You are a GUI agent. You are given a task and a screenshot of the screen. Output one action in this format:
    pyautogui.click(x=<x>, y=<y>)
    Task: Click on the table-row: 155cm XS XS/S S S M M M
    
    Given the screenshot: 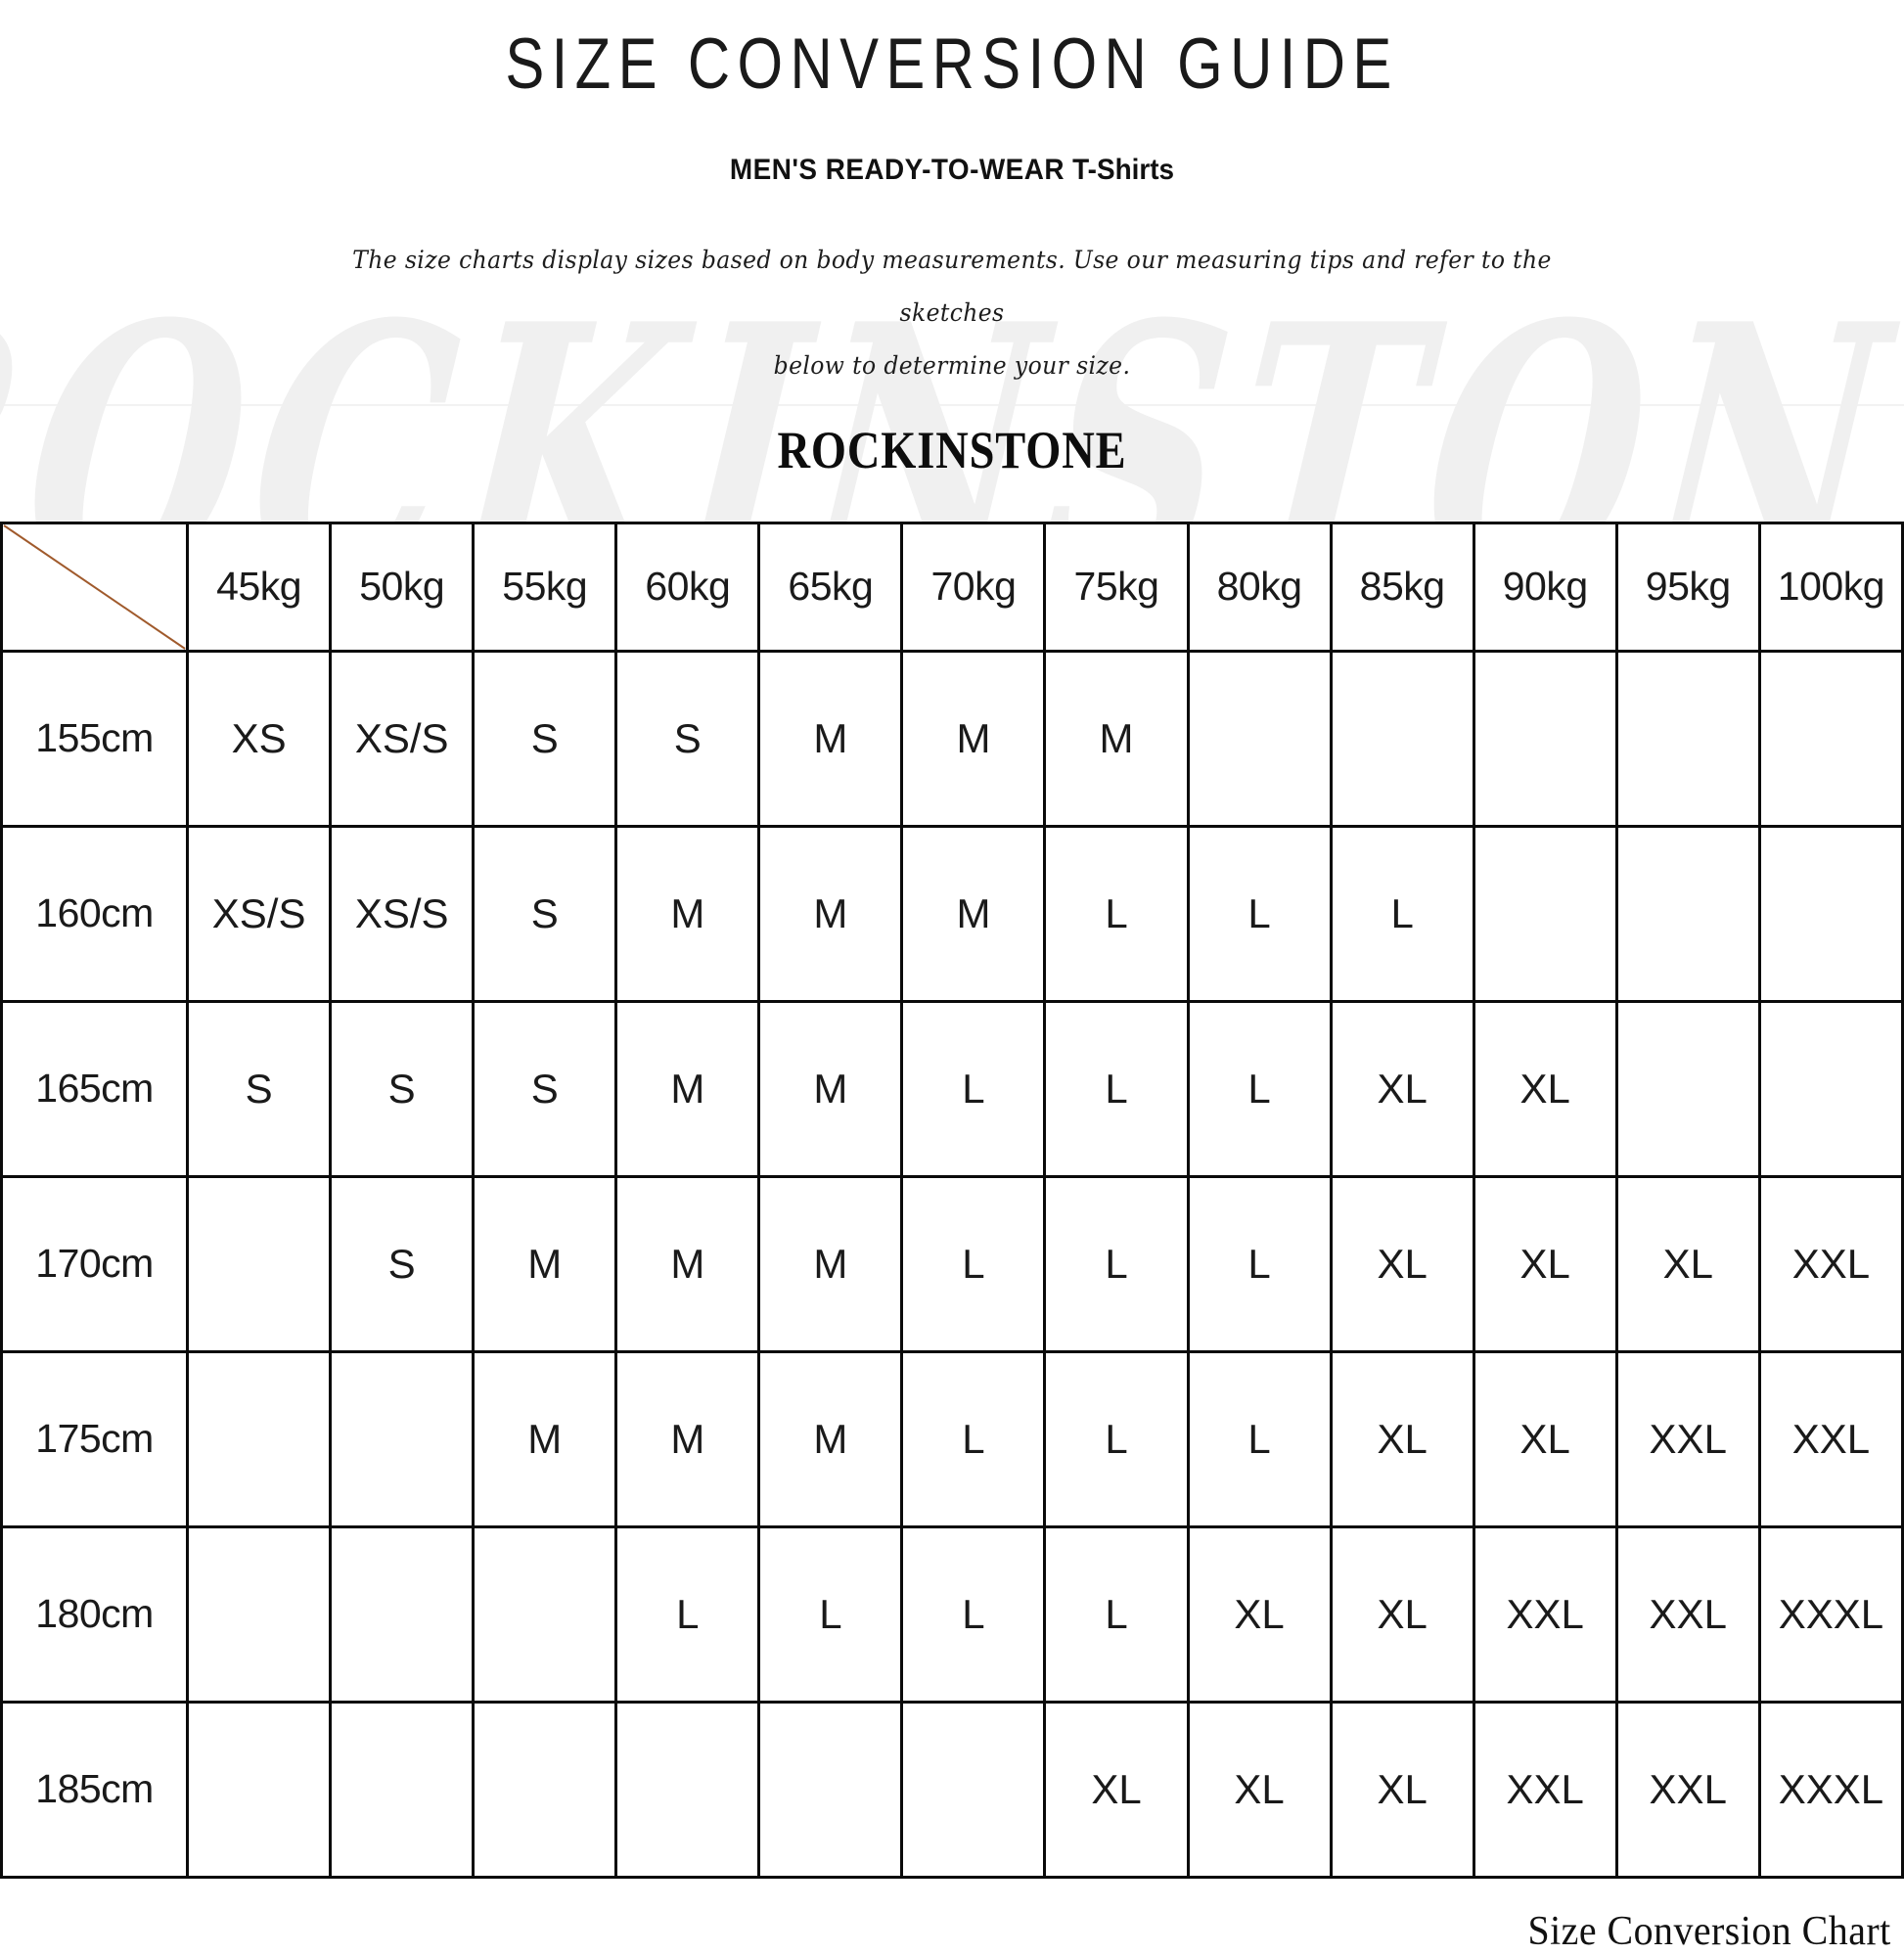 What is the action you would take?
    pyautogui.click(x=952, y=738)
    